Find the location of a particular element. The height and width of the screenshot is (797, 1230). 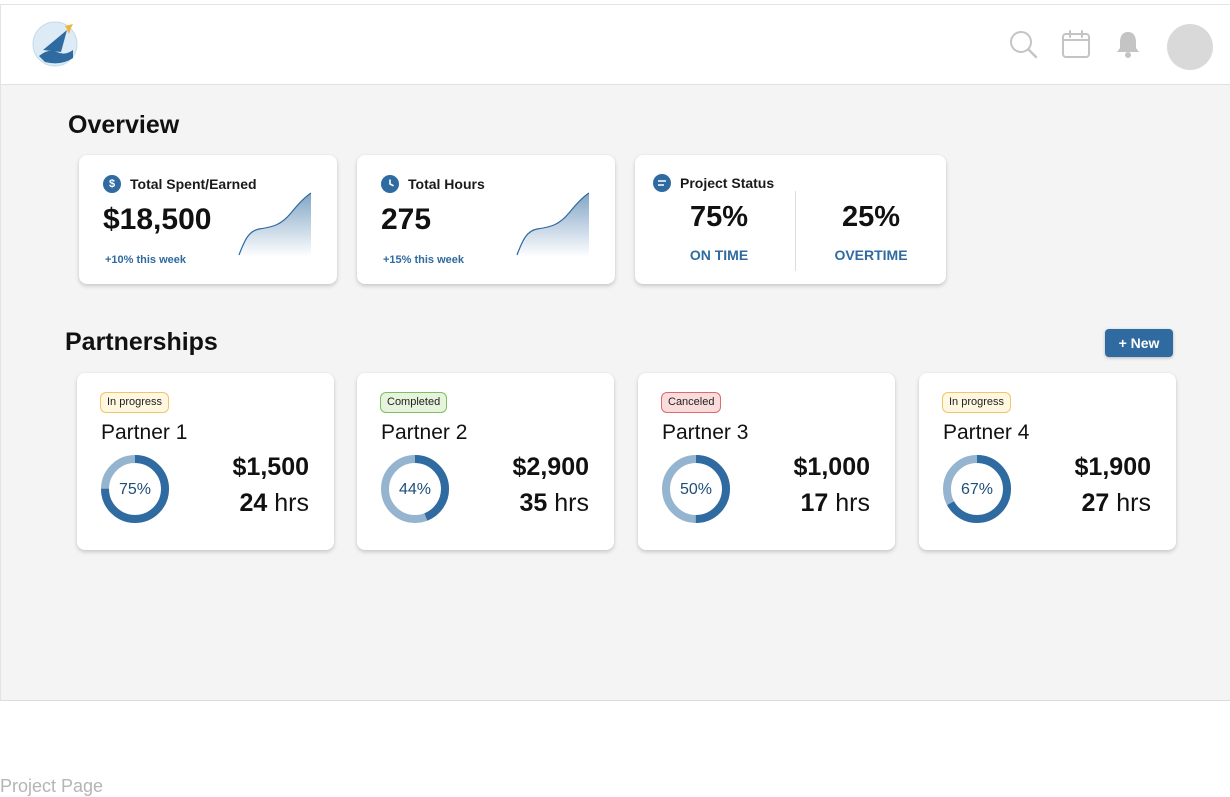

bell-icon is located at coordinates (1128, 44).